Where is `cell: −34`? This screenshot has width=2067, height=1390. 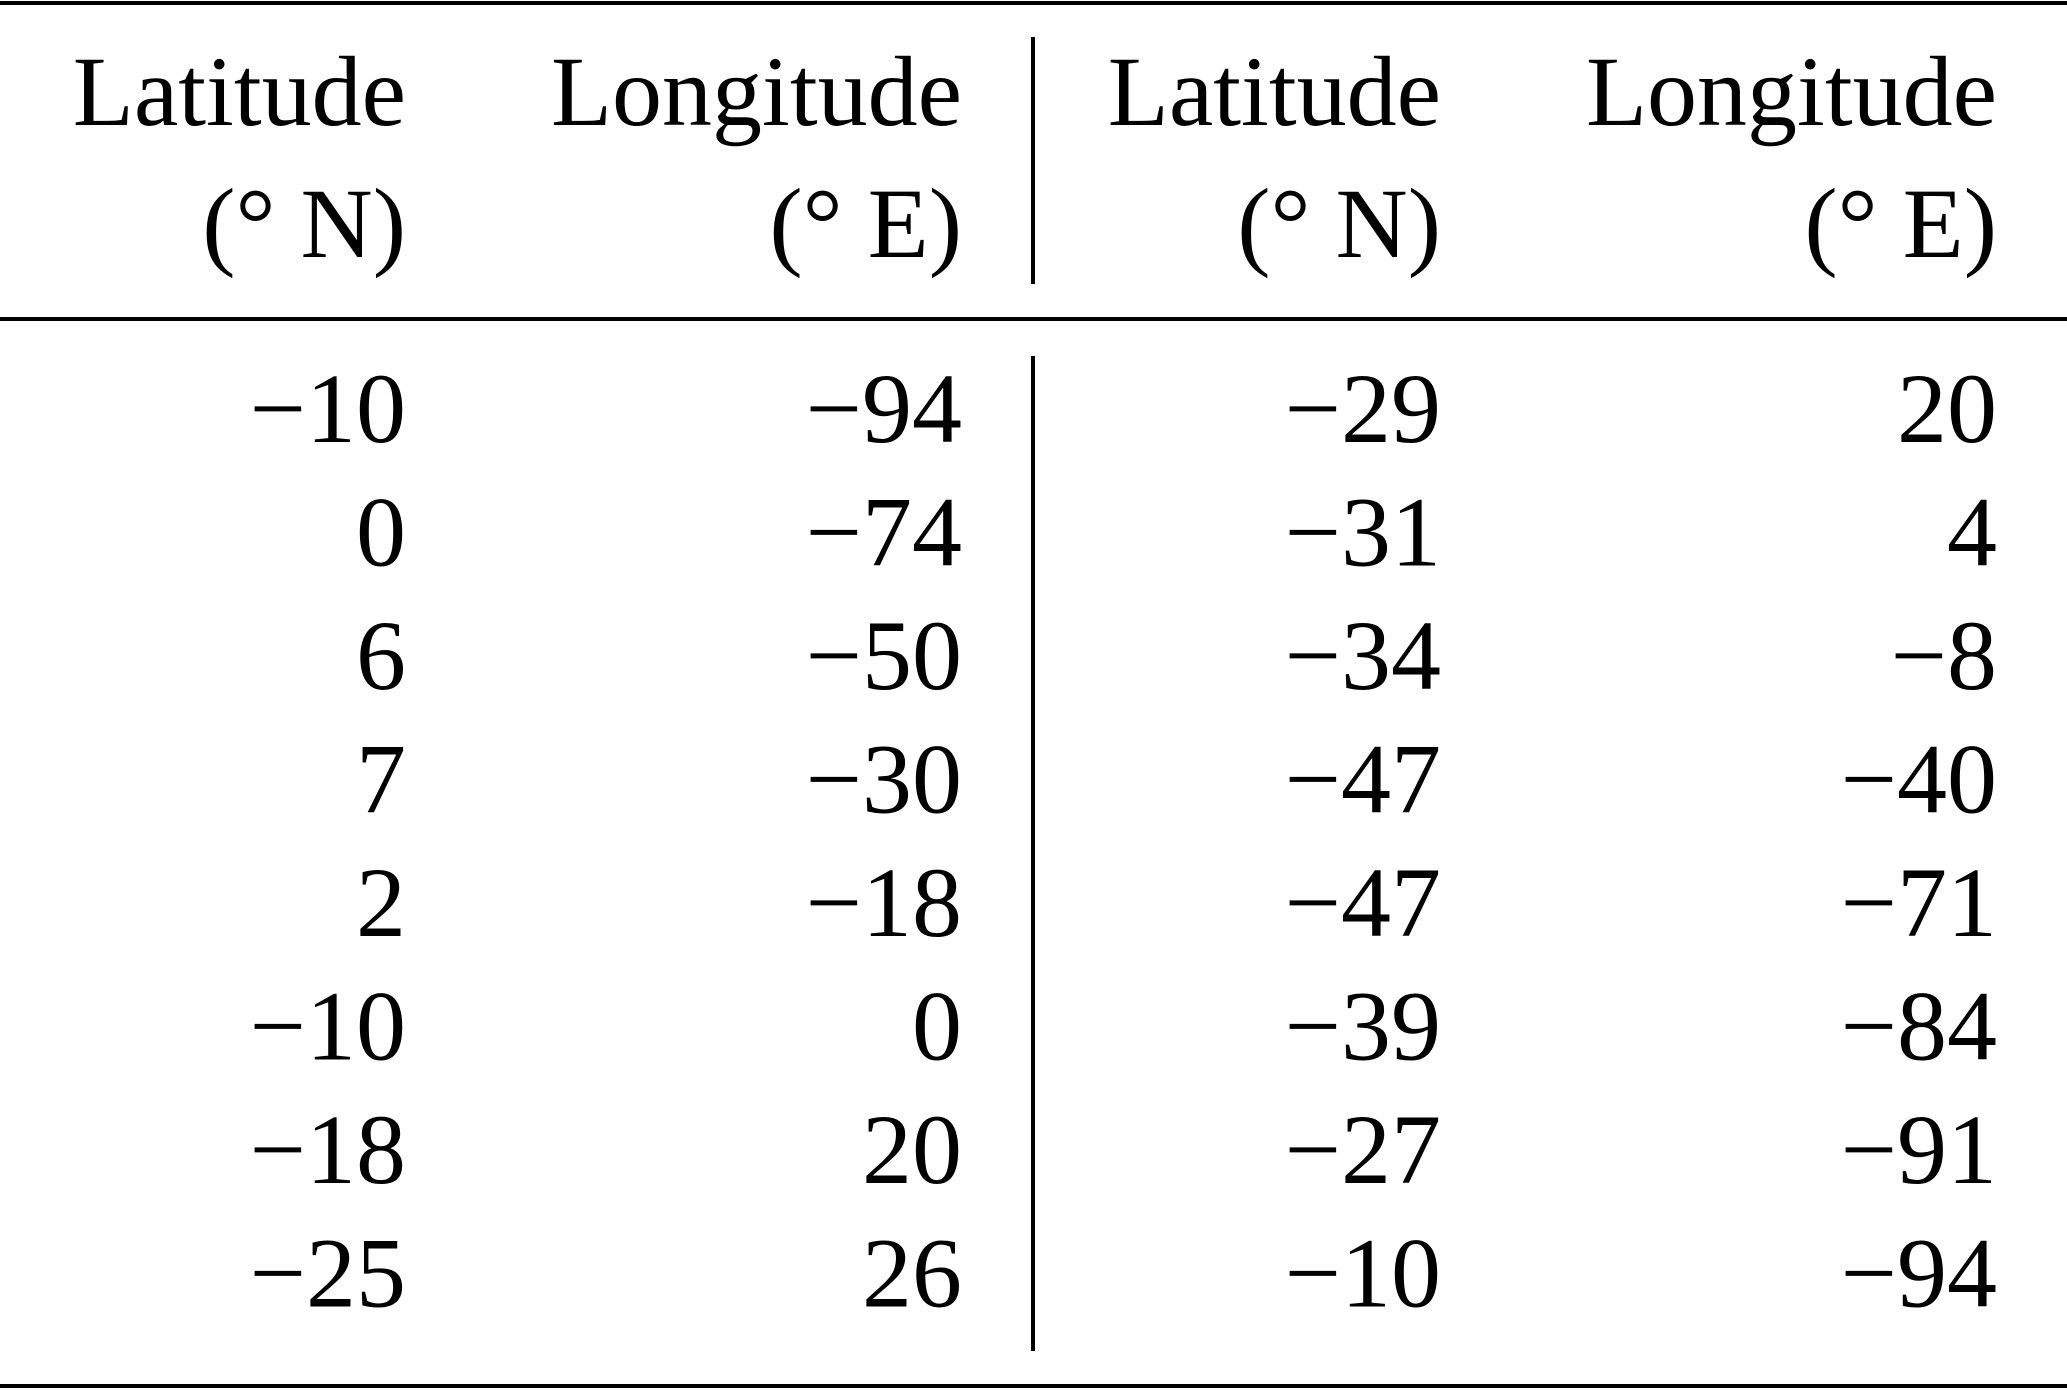 cell: −34 is located at coordinates (1363, 655).